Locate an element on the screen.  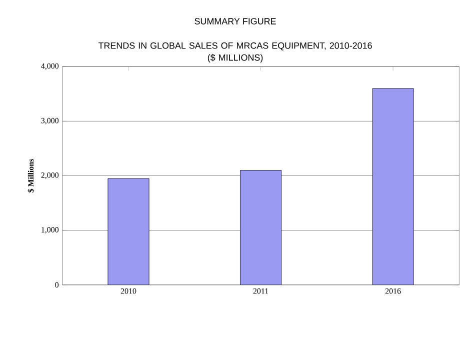
chart-title: SUMMARY FIGURE is located at coordinates (235, 21).